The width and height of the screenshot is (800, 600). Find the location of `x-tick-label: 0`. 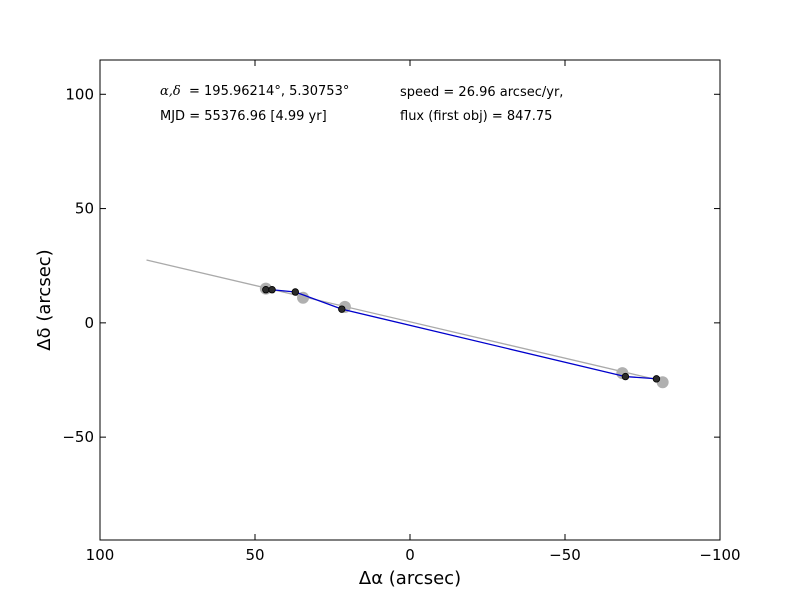

x-tick-label: 0 is located at coordinates (410, 555).